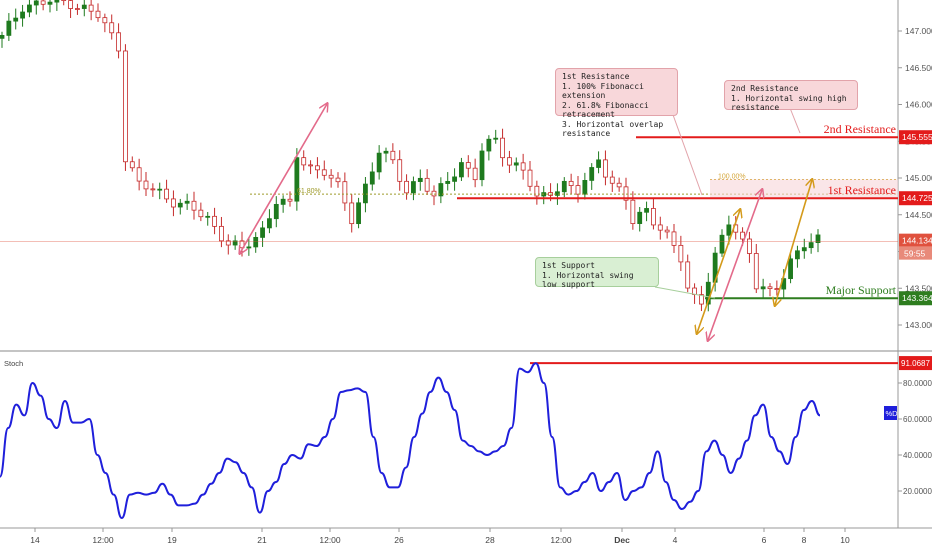 The width and height of the screenshot is (932, 550). I want to click on price-tick-label: 143.500, so click(918, 288).